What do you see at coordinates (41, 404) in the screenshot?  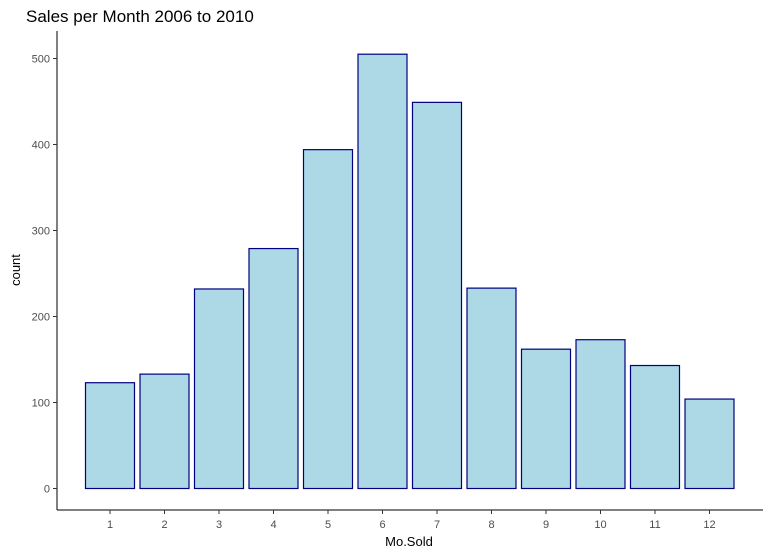 I see `y-tick-label: 100` at bounding box center [41, 404].